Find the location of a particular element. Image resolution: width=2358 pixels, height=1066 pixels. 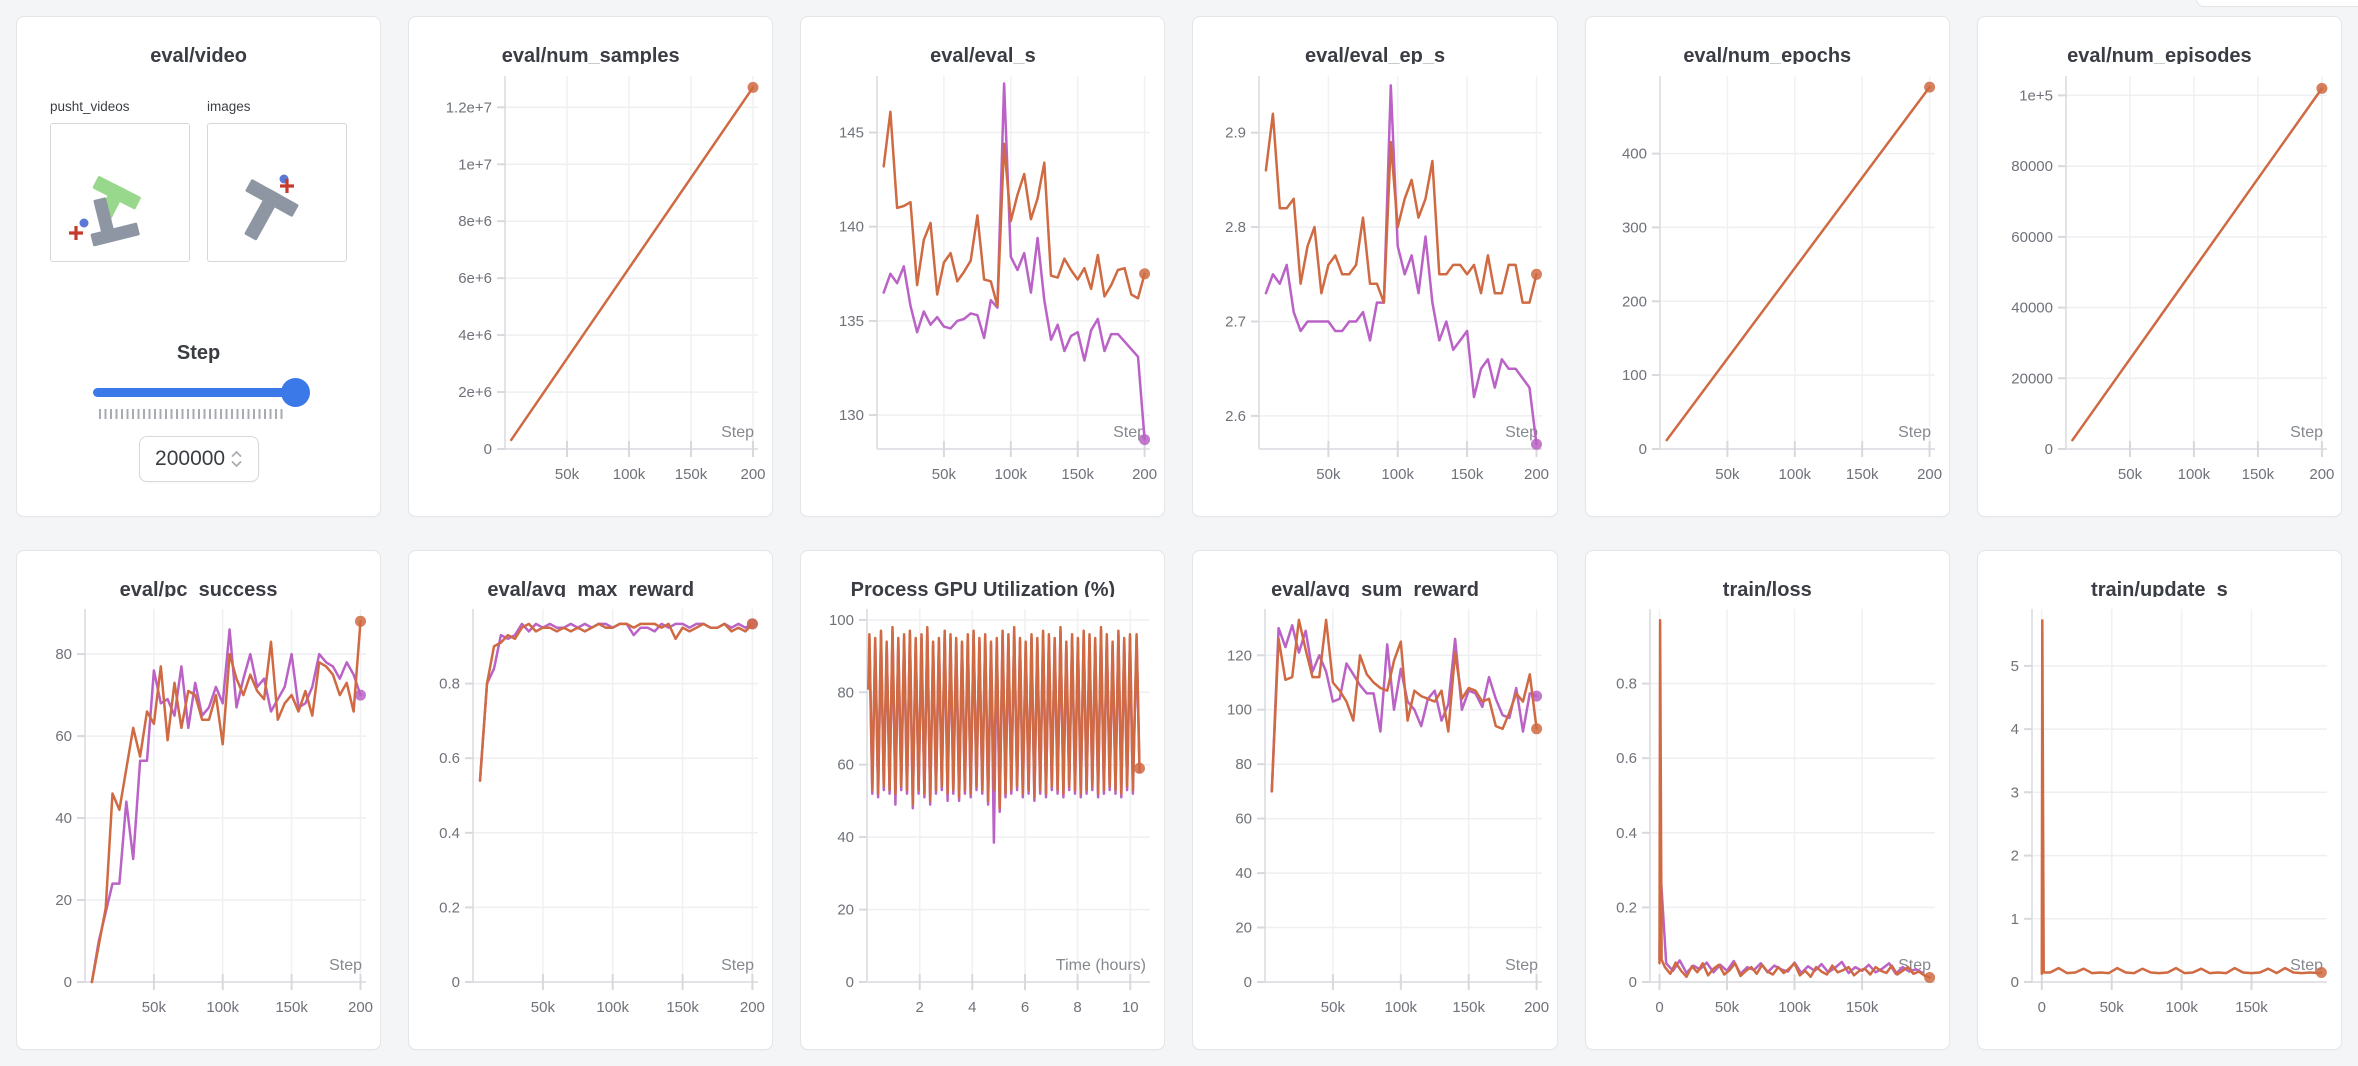

chart-svg-eval-s: 130 135 140 145 50k 100k 150k 200 Step is located at coordinates (998, 279).